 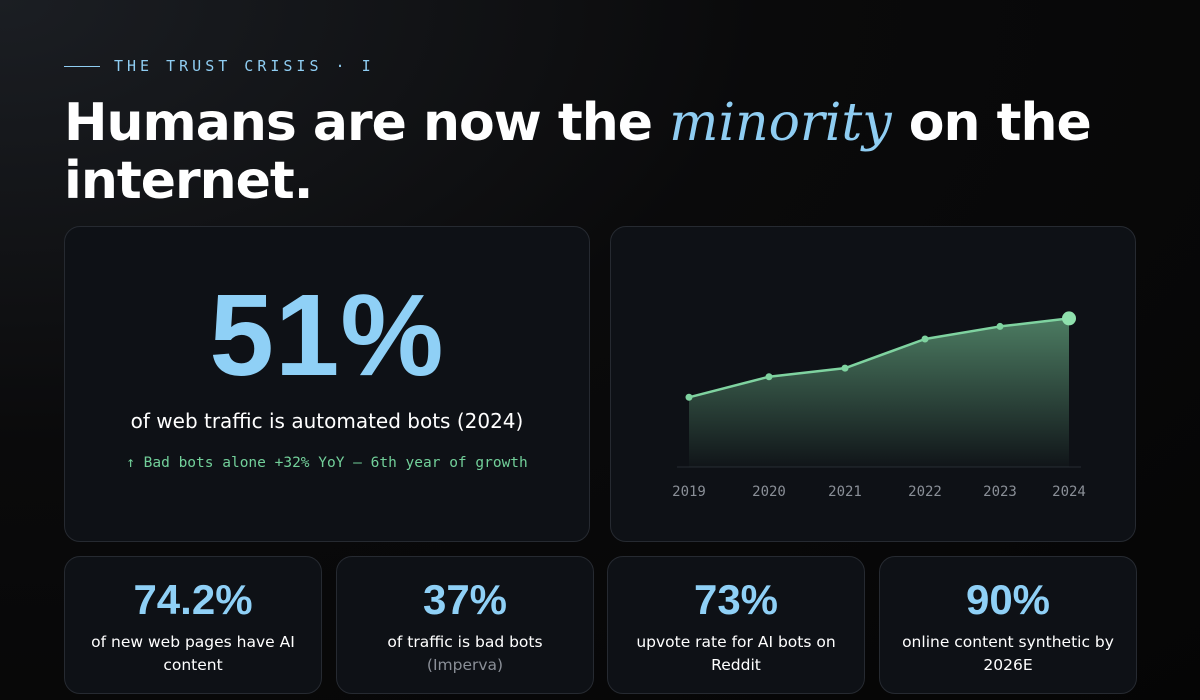 I want to click on eyebrow: THE TRUST CRISIS · I, so click(x=219, y=66).